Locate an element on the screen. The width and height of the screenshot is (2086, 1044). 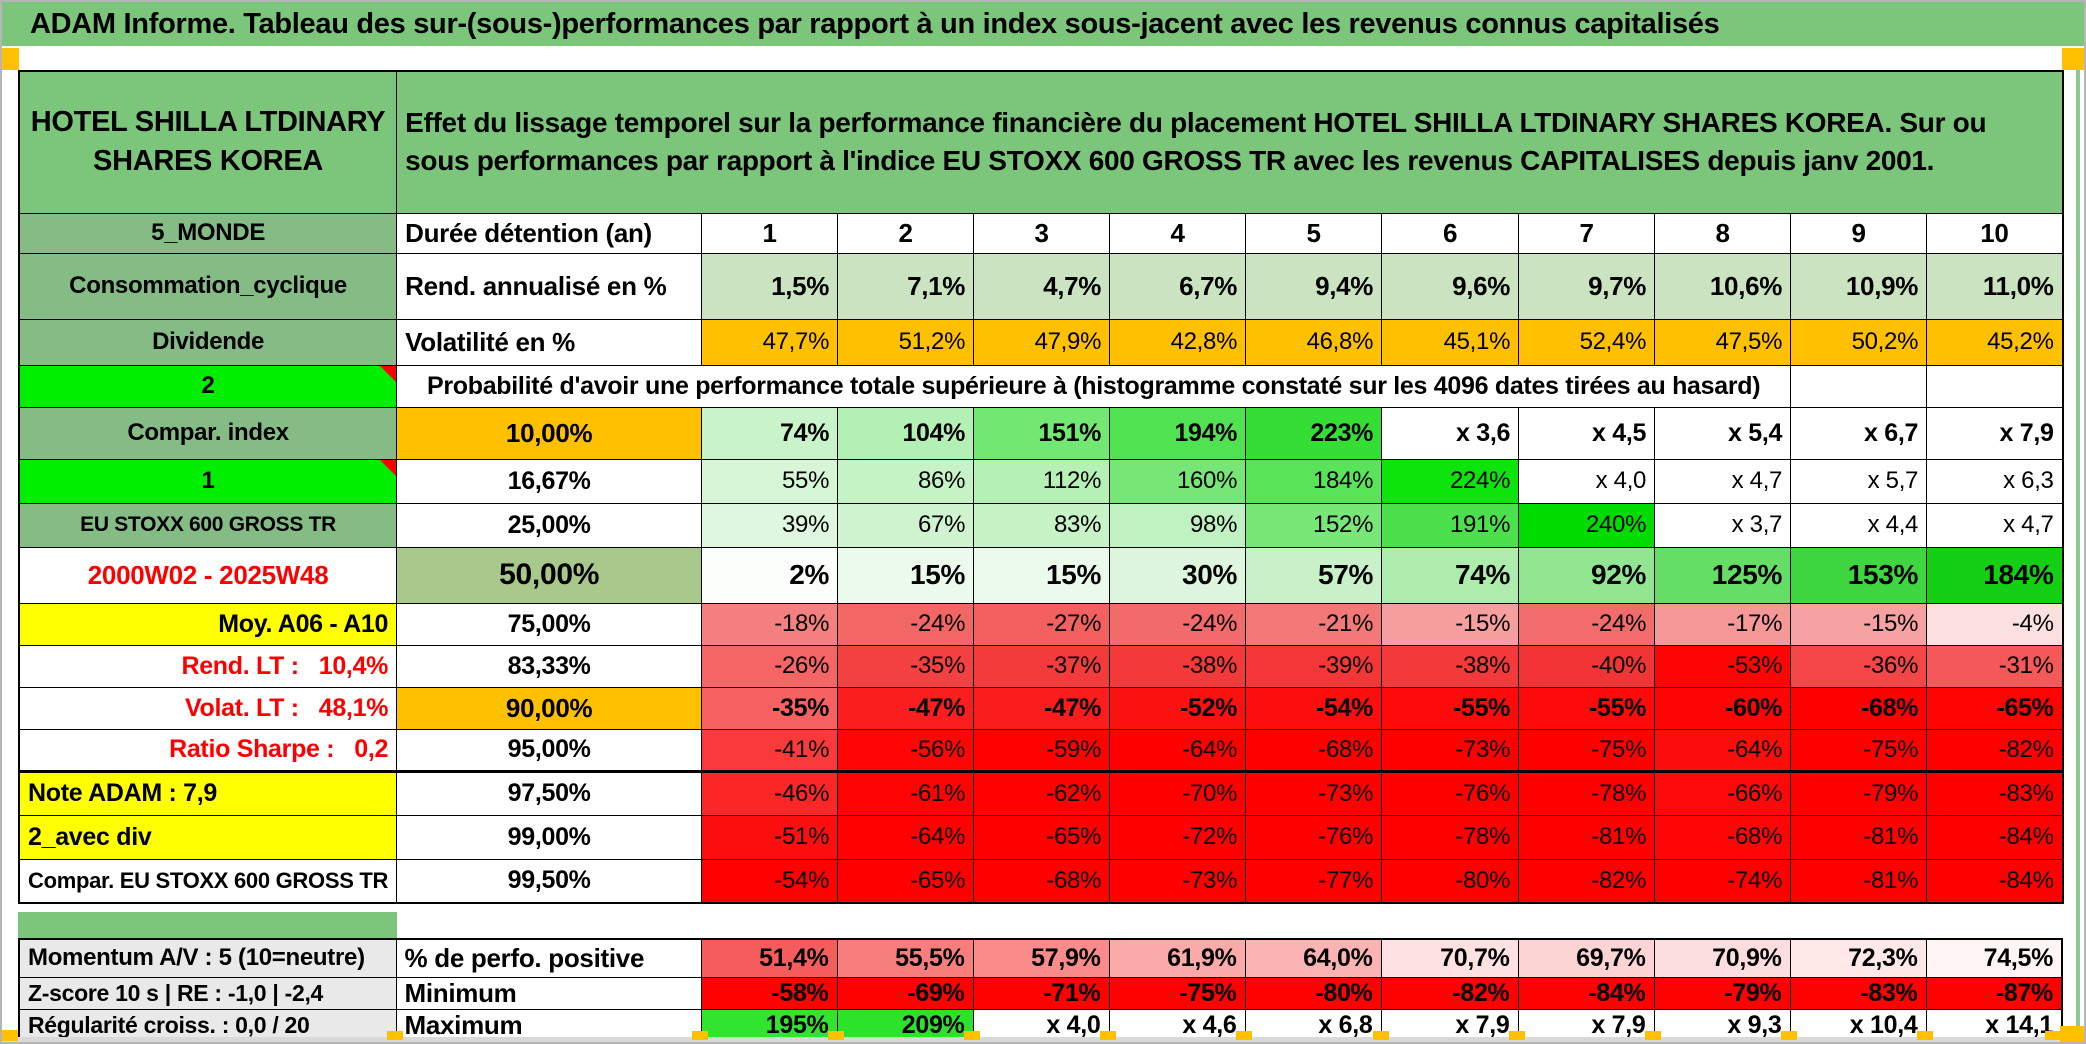
table-cell: 9,7% is located at coordinates (1587, 286).